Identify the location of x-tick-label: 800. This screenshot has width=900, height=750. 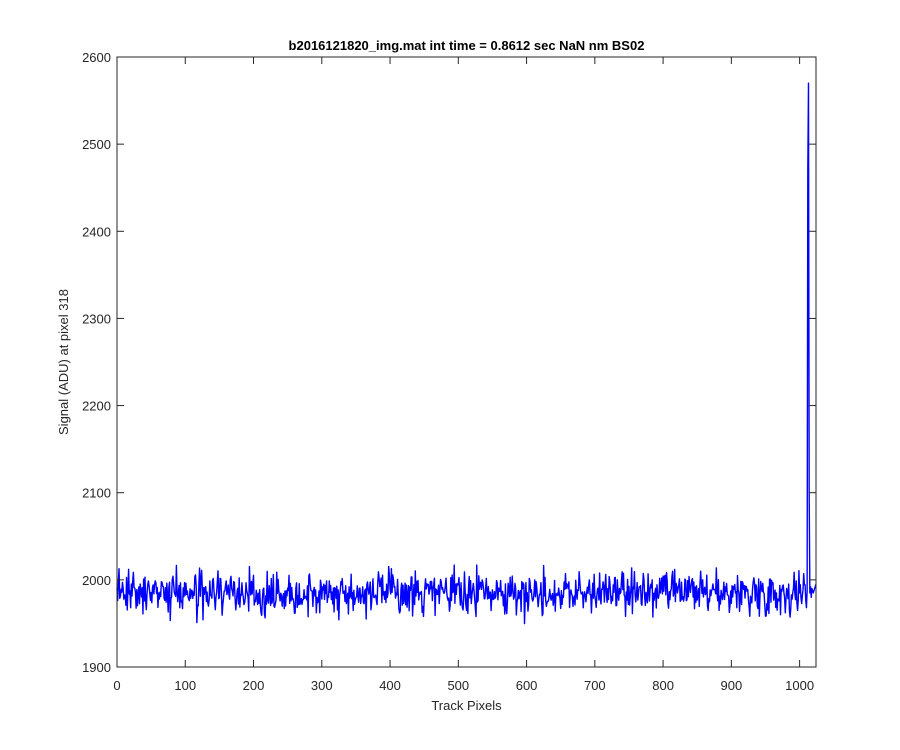
(663, 685).